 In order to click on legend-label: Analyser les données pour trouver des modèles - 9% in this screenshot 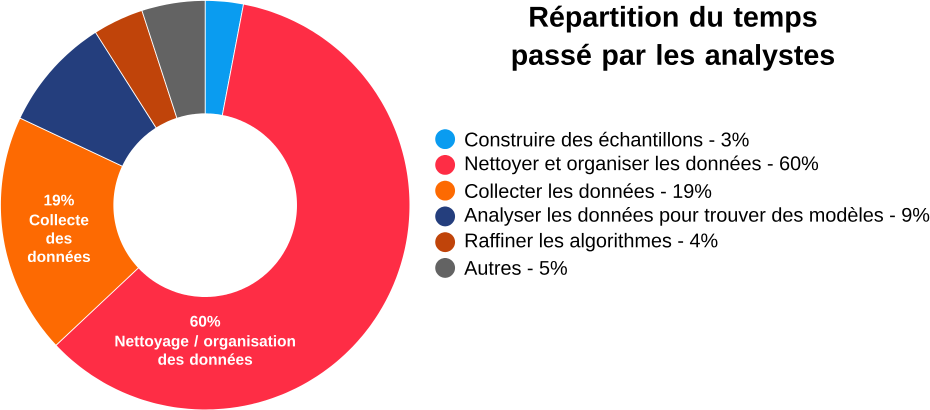, I will do `click(697, 216)`.